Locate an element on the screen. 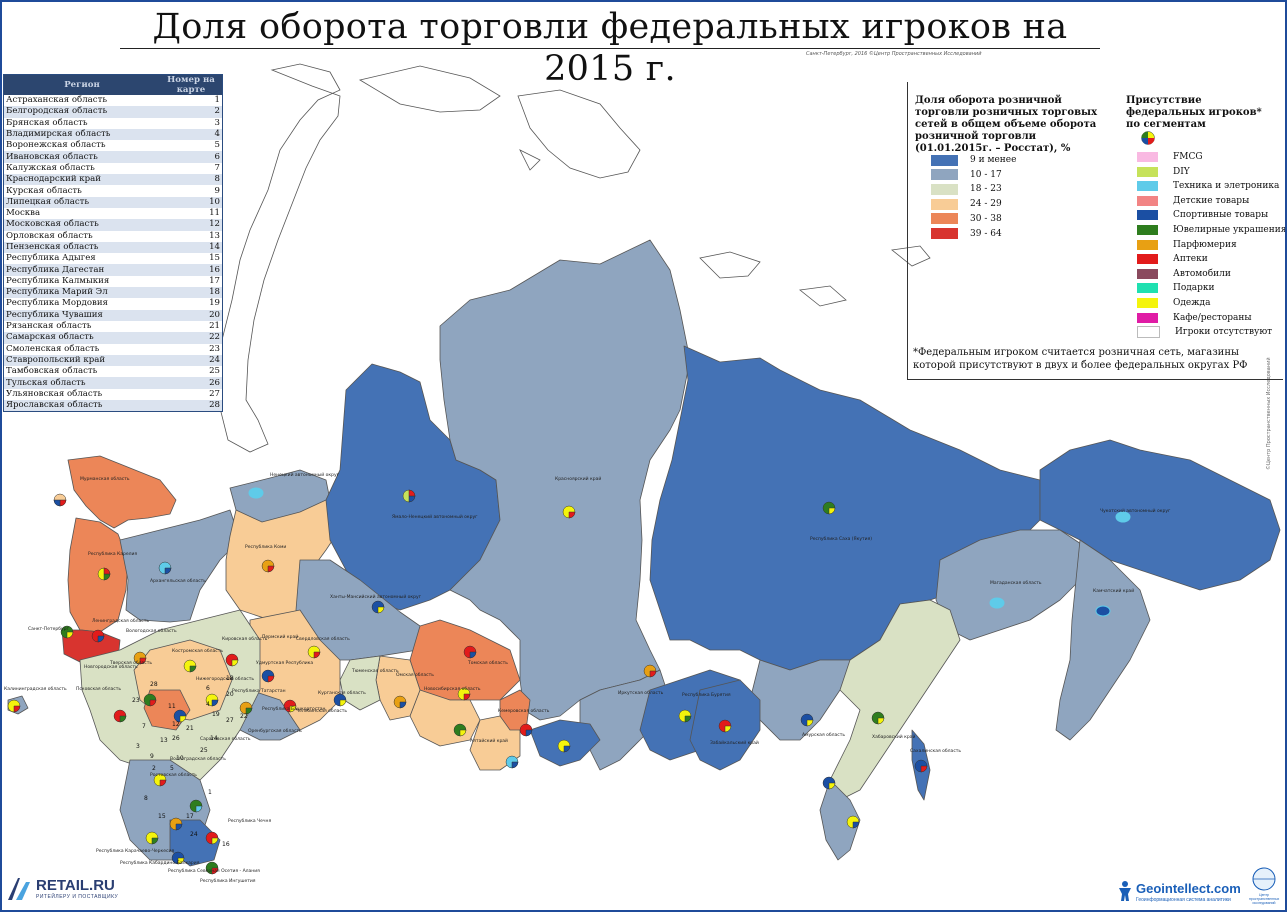 This screenshot has width=1287, height=912. region-name-cell: Республика Дагестан is located at coordinates (81, 270).